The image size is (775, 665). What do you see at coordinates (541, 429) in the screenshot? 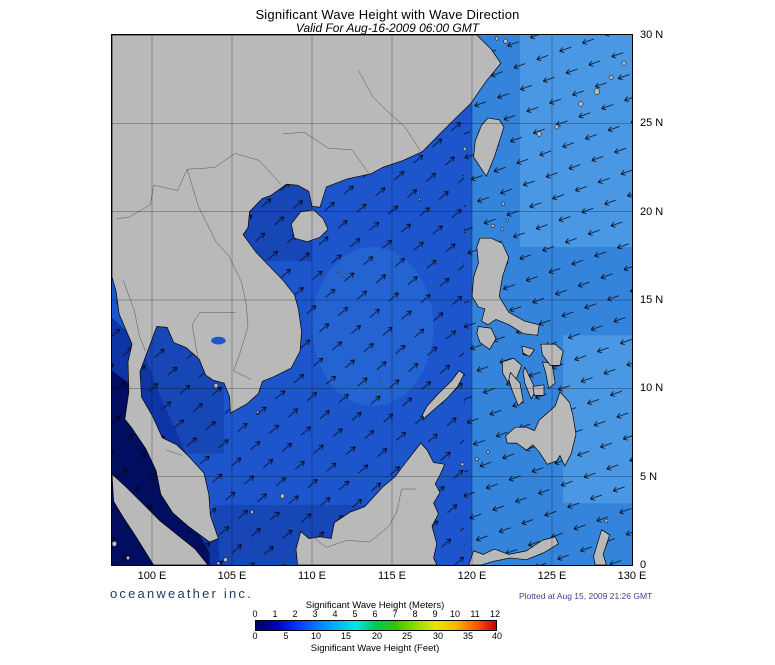
I see `island-mindanao` at bounding box center [541, 429].